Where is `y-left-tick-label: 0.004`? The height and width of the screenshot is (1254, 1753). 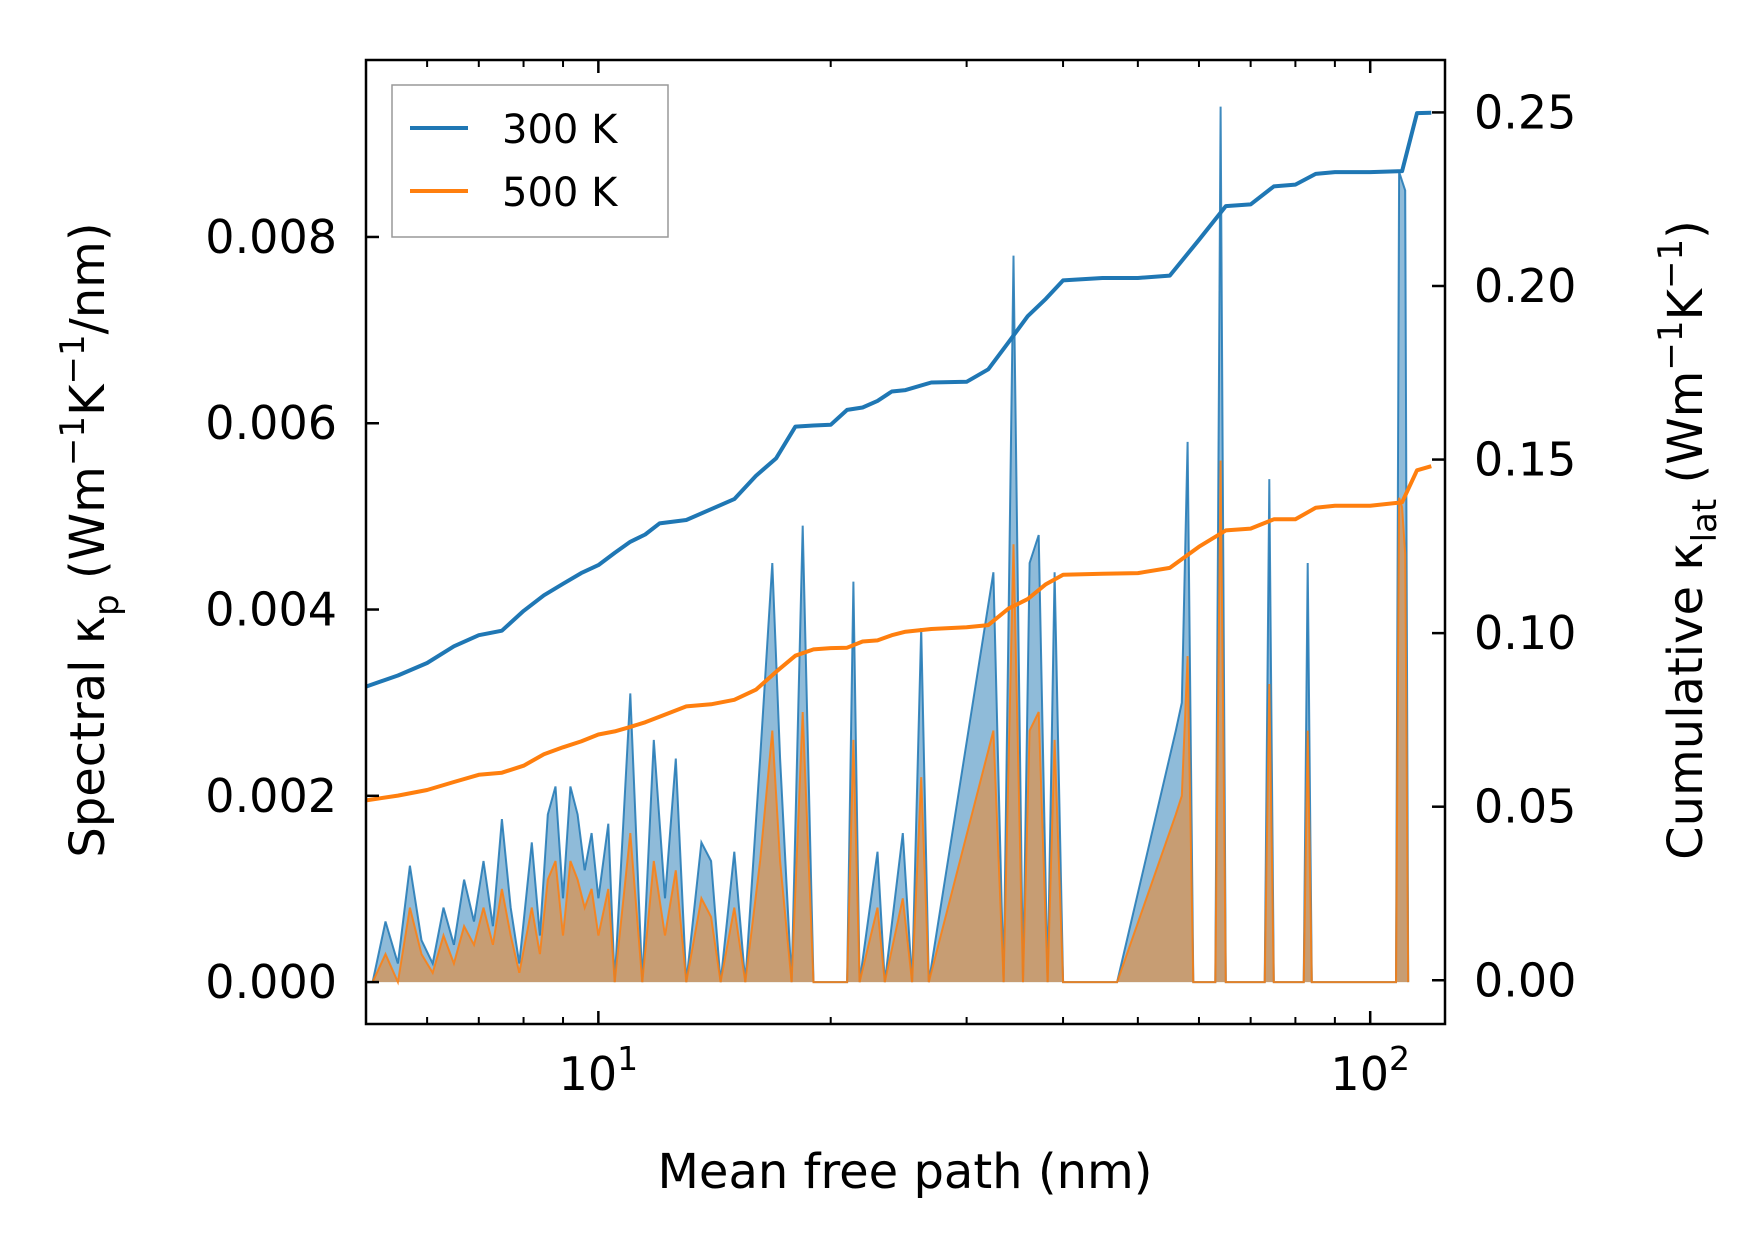 y-left-tick-label: 0.004 is located at coordinates (271, 610).